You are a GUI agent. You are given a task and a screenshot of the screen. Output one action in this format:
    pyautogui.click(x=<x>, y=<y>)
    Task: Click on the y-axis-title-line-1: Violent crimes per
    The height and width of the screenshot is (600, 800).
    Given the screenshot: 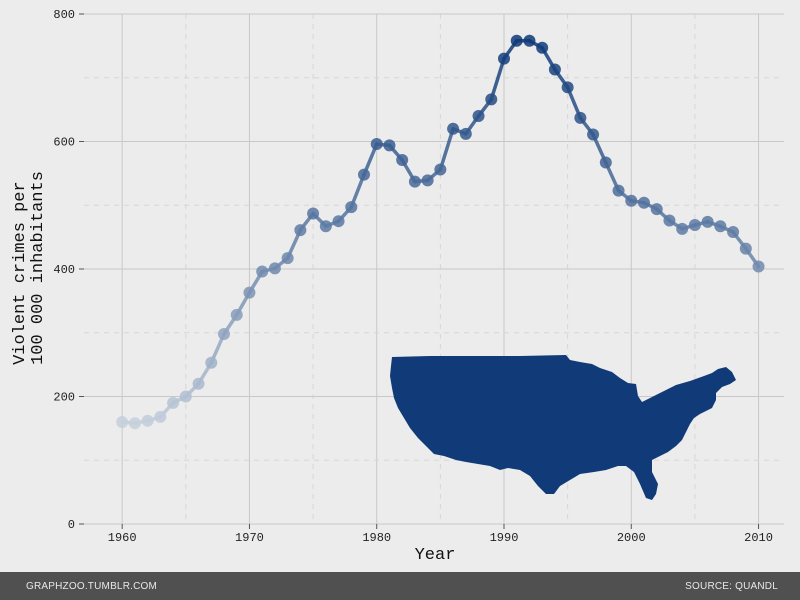 What is the action you would take?
    pyautogui.click(x=20, y=273)
    